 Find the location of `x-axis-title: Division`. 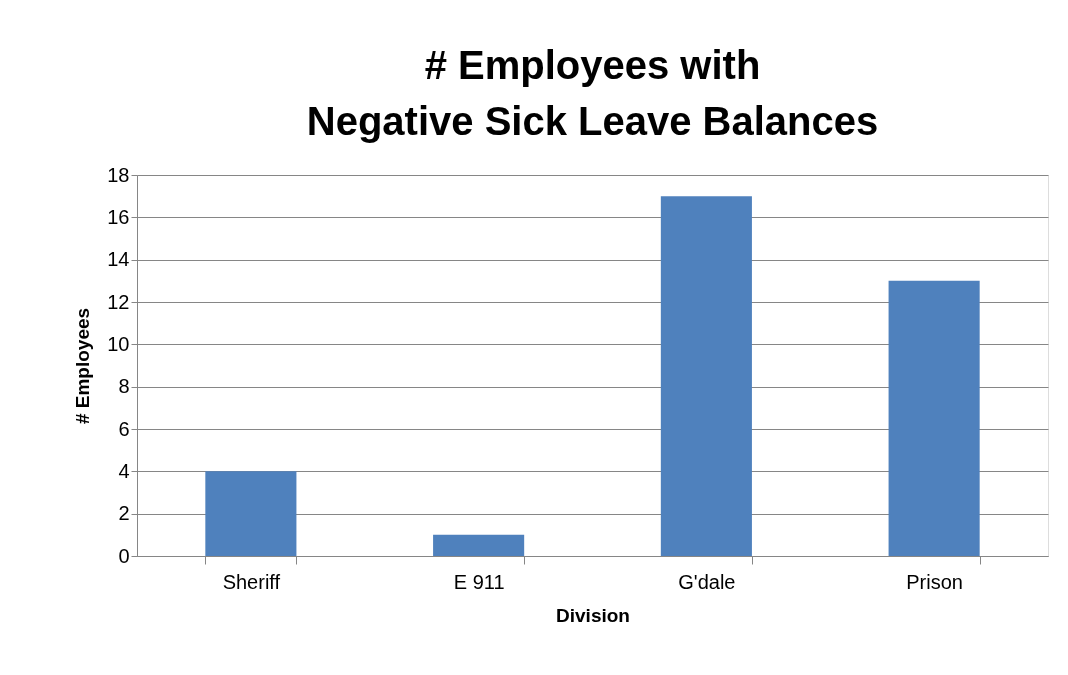

x-axis-title: Division is located at coordinates (593, 615).